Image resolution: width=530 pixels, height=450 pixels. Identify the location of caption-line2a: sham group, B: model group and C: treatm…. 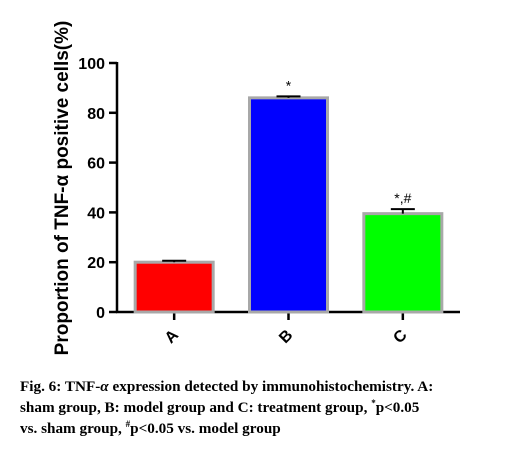
(196, 407).